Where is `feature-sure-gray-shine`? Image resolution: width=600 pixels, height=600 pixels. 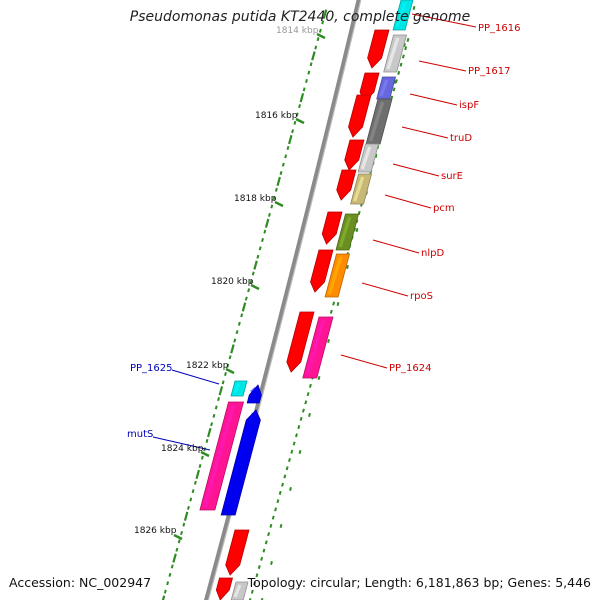
feature-sure-gray-shine is located at coordinates (366, 158).